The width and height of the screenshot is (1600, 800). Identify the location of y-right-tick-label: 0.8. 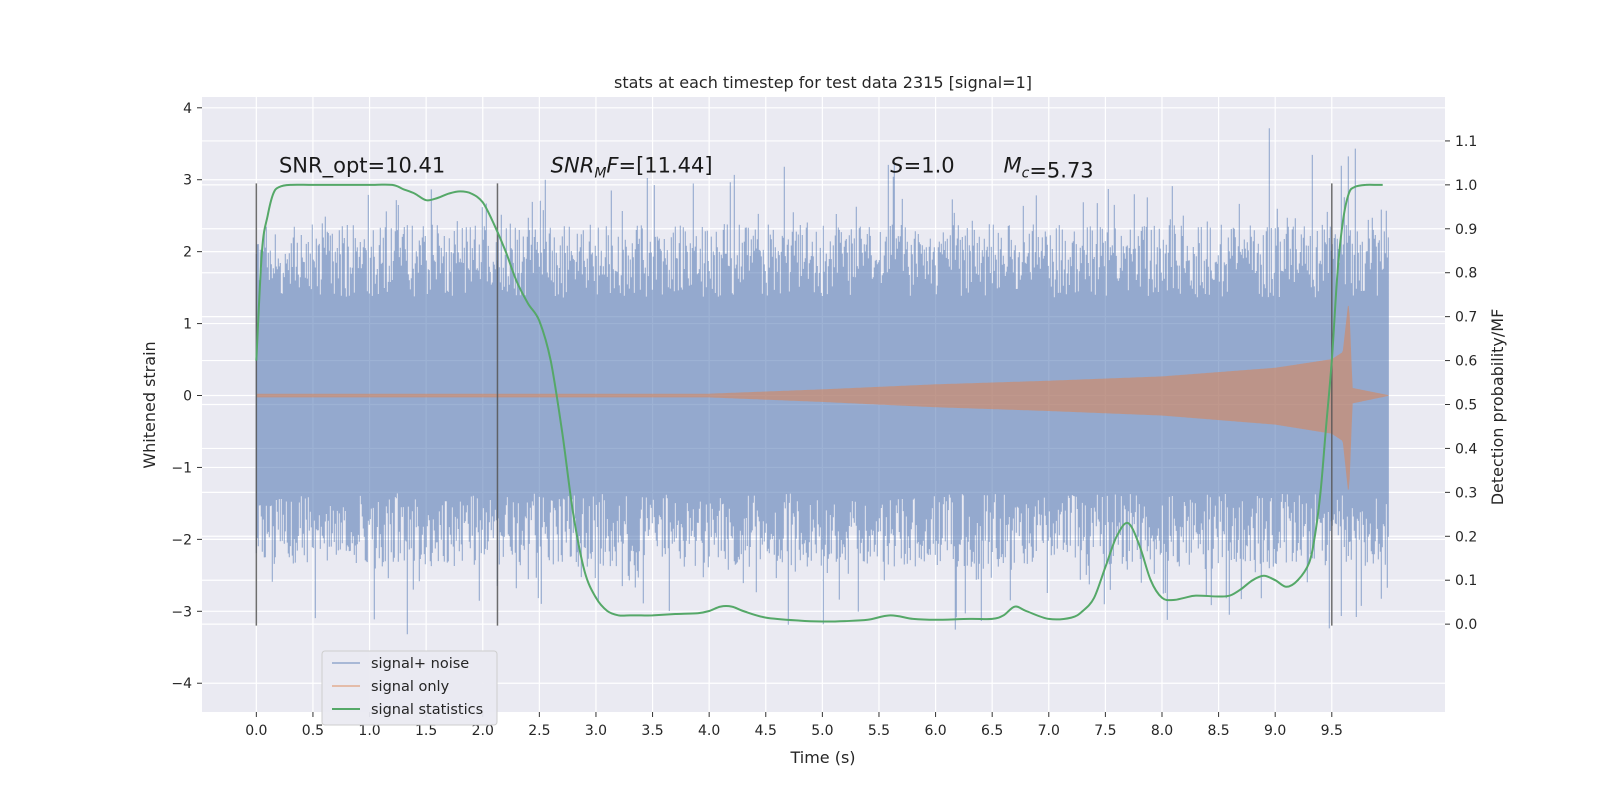
(1466, 274).